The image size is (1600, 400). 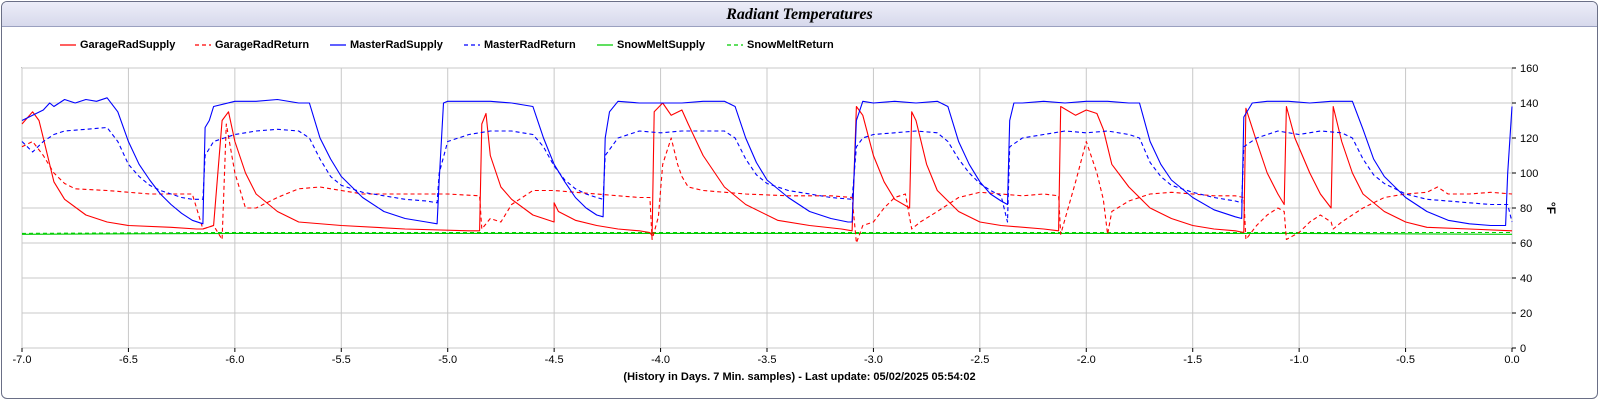 What do you see at coordinates (1526, 279) in the screenshot?
I see `y-tick-label: 40` at bounding box center [1526, 279].